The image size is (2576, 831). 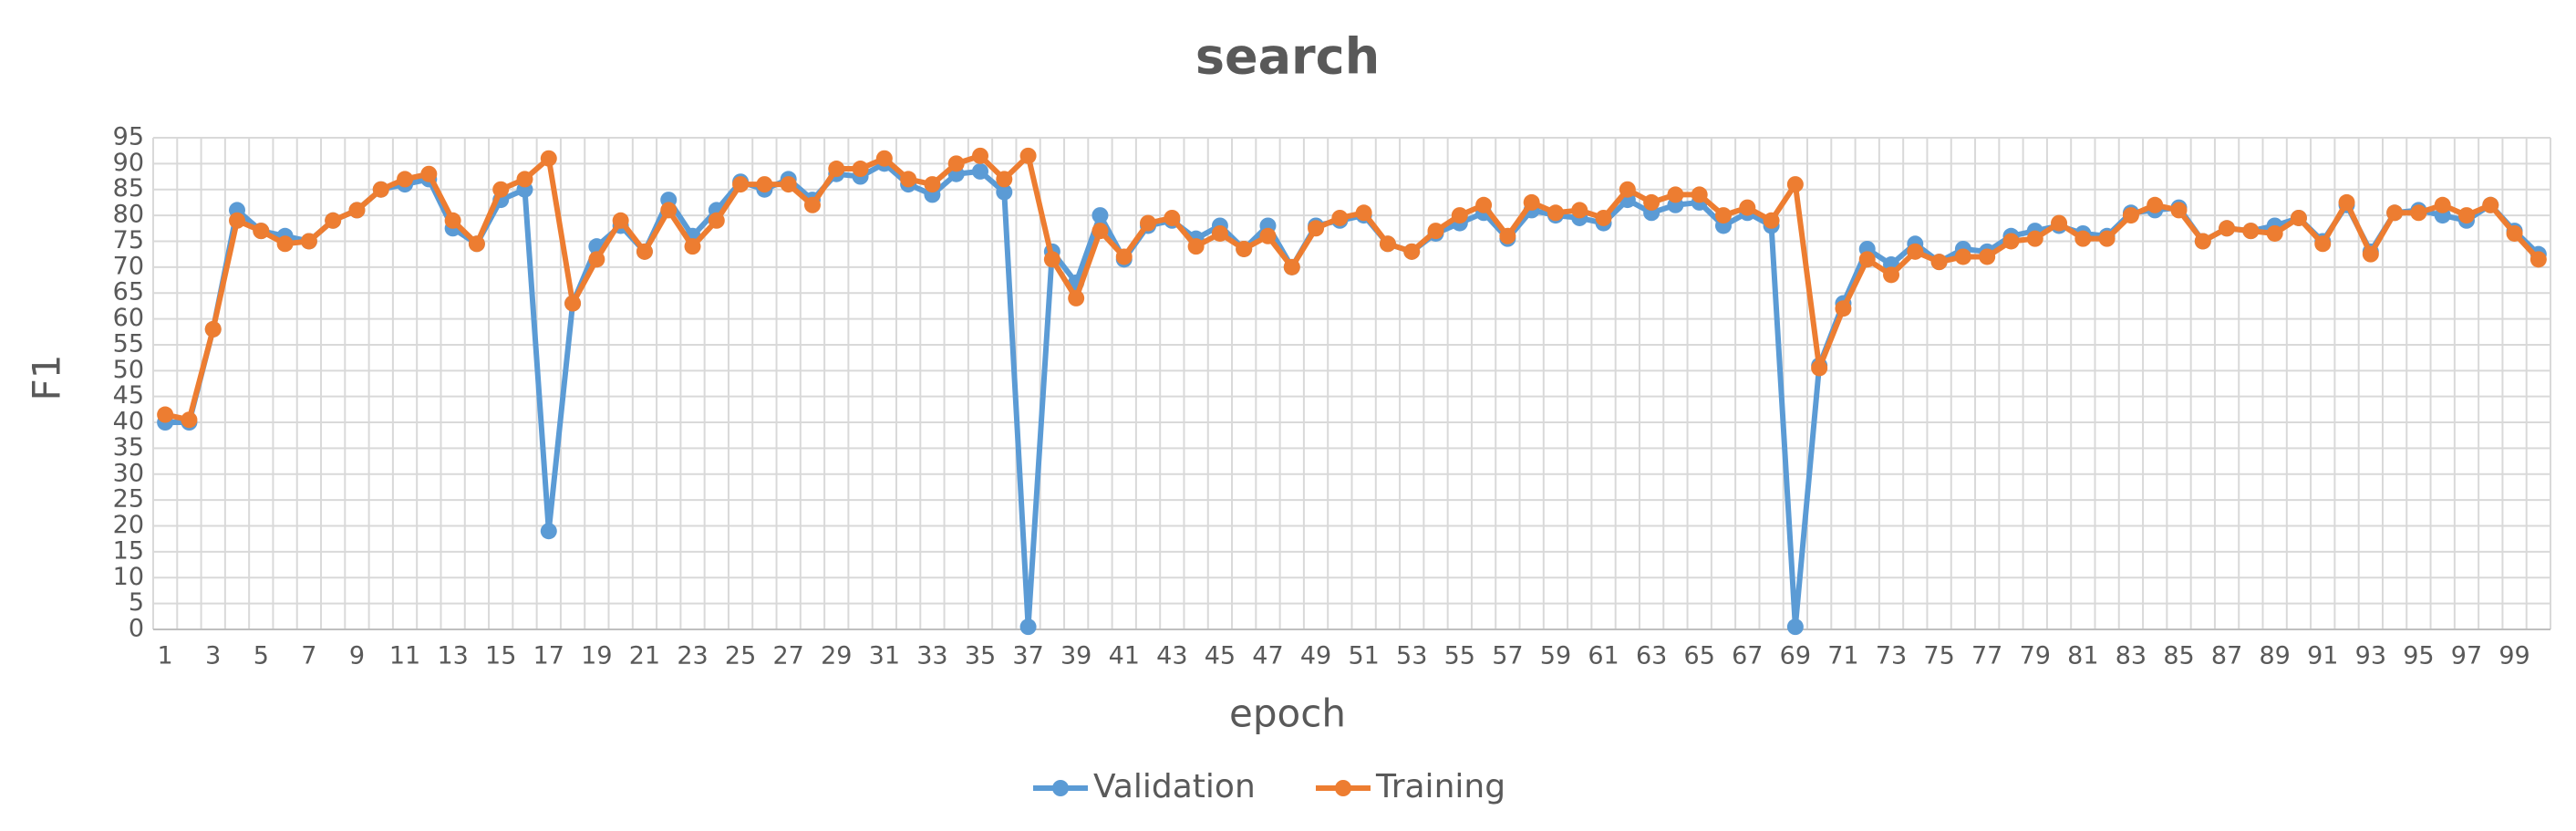 I want to click on x-tick-label: 1, so click(x=165, y=656).